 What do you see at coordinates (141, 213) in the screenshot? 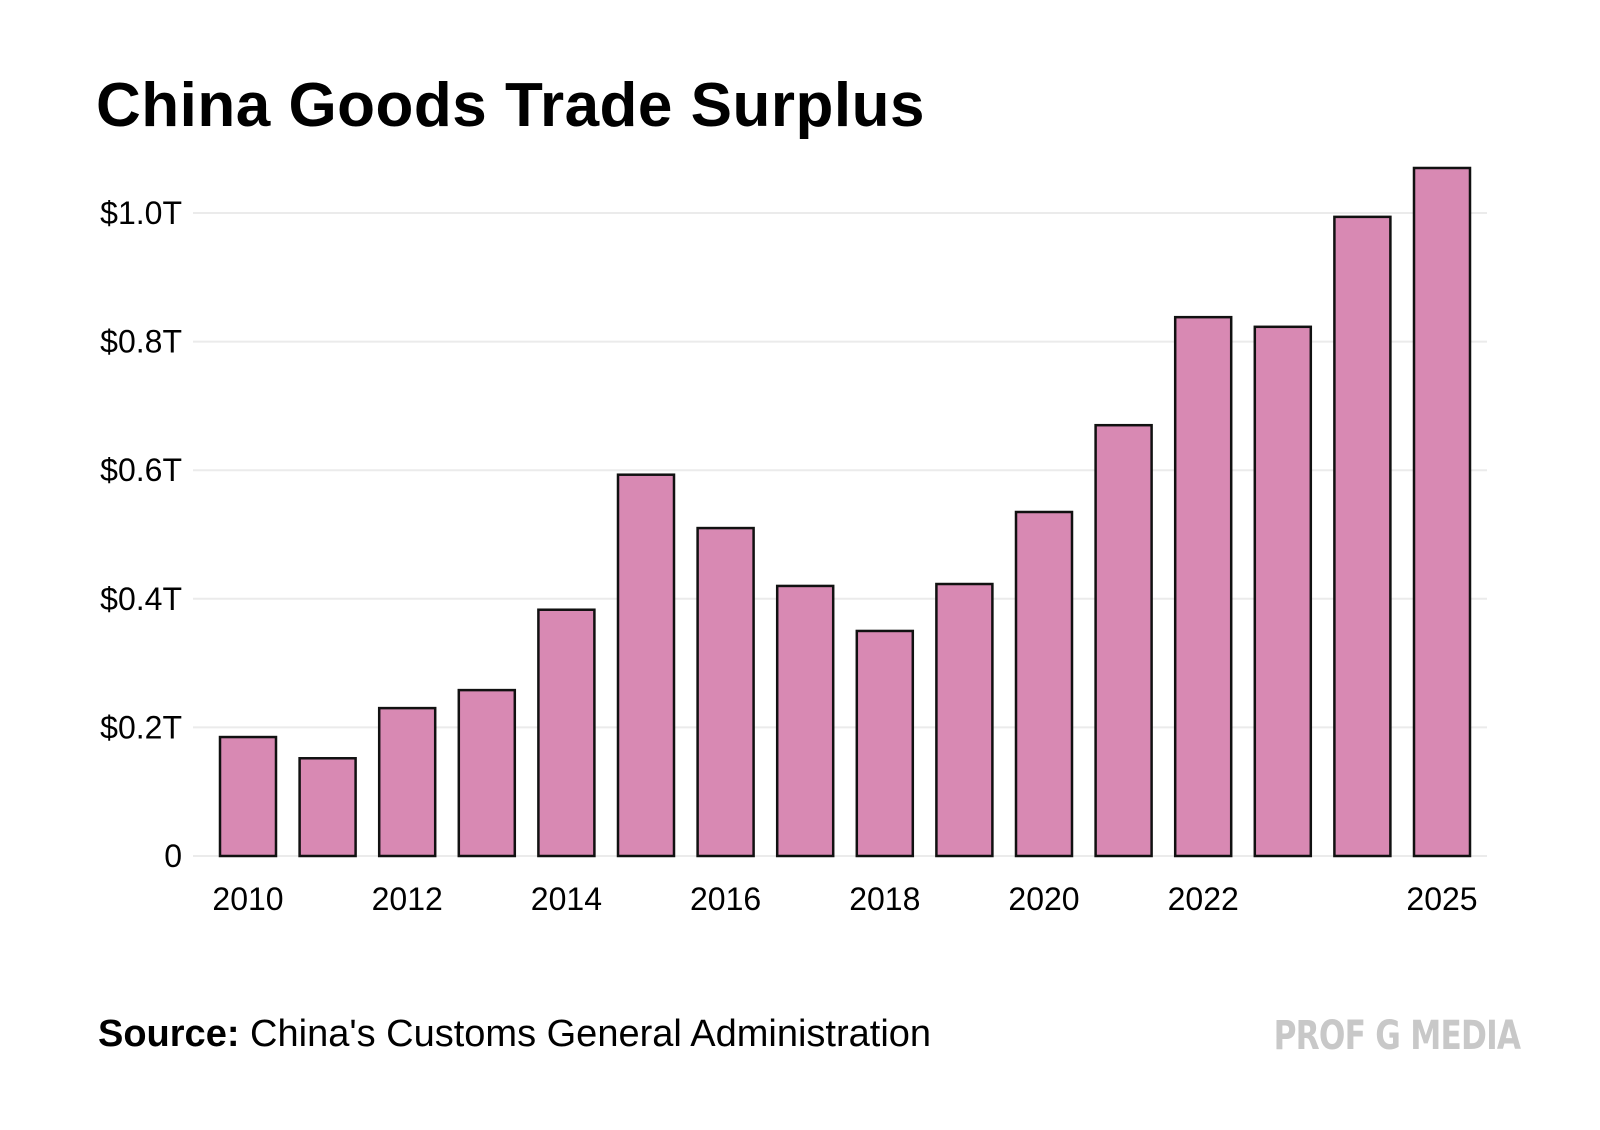
I see `y-tick-label: $1.0T` at bounding box center [141, 213].